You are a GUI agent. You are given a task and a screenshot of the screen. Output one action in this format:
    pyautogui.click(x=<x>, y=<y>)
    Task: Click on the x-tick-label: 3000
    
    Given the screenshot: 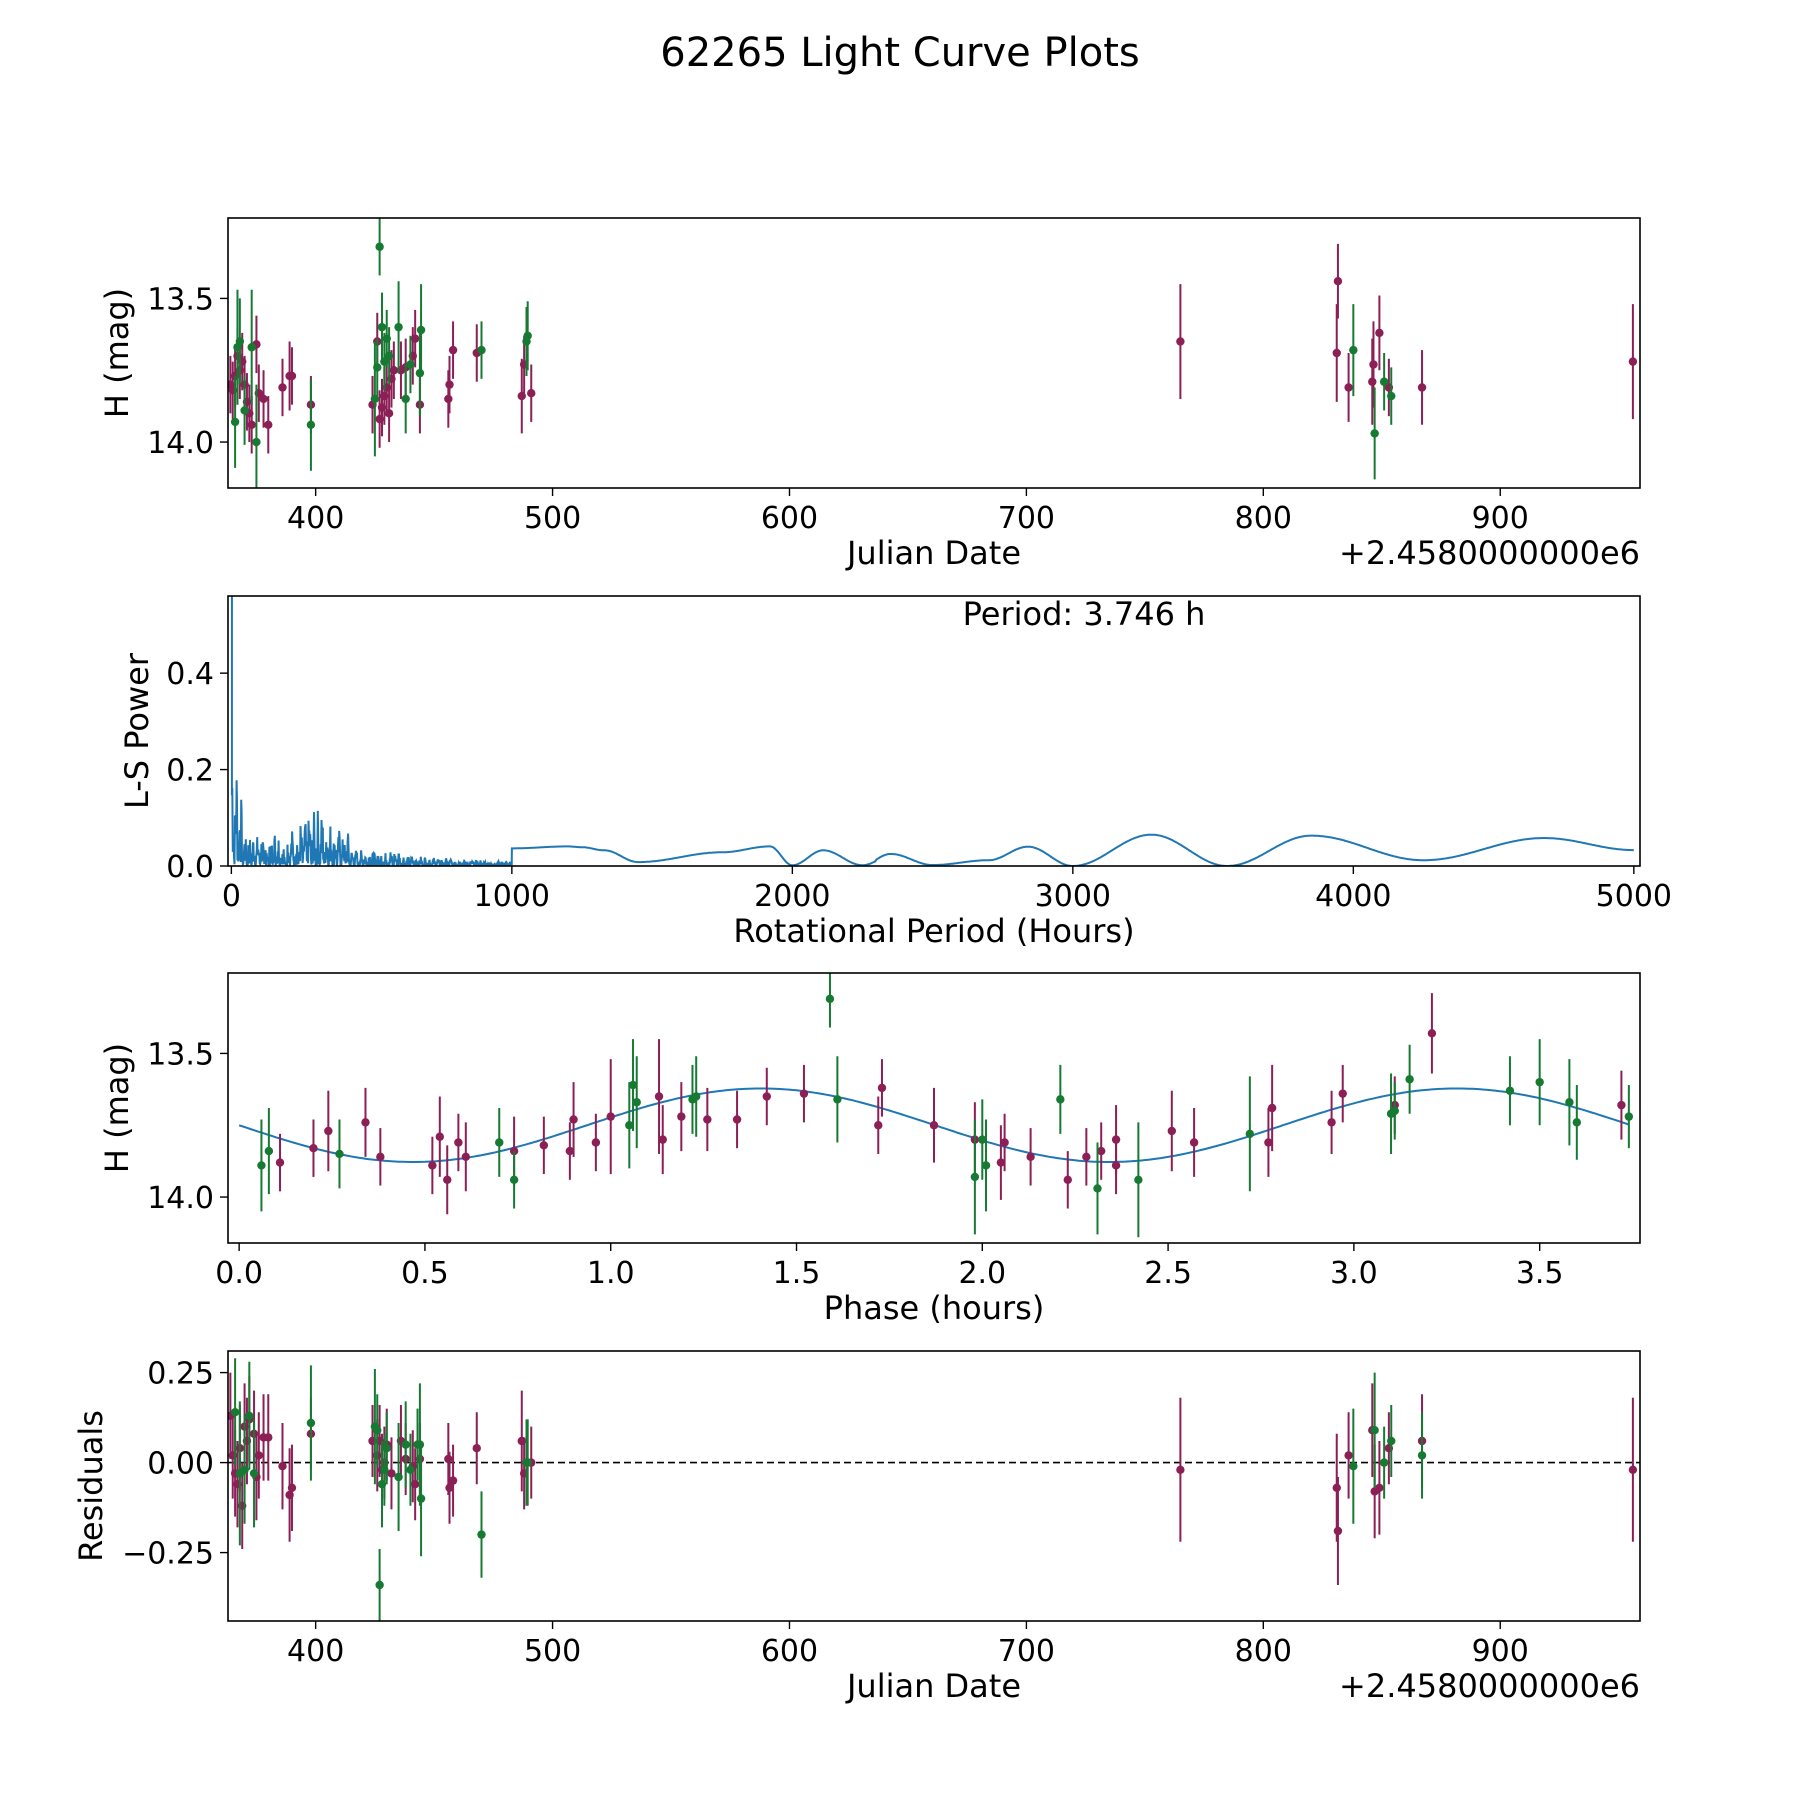 What is the action you would take?
    pyautogui.click(x=1073, y=896)
    